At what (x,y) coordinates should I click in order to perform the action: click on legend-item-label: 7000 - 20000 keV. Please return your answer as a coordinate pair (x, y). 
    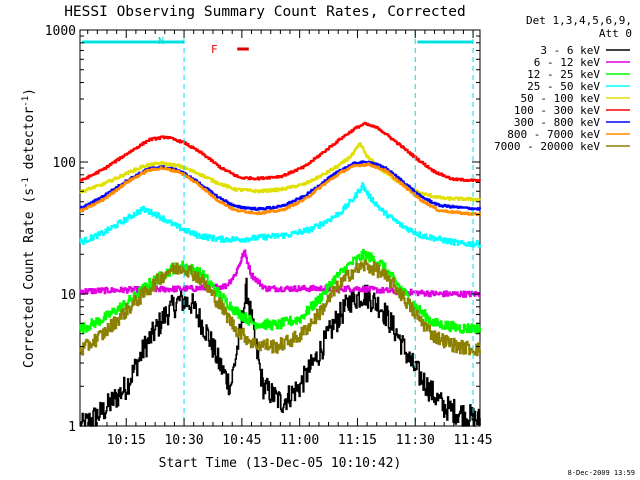
    Looking at the image, I should click on (547, 146).